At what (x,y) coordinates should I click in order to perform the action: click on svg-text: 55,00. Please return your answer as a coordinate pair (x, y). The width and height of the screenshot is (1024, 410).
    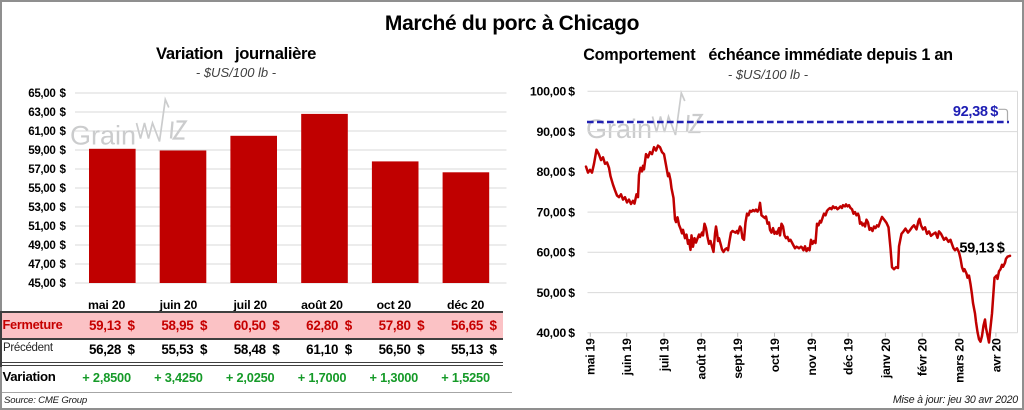
    Looking at the image, I should click on (41, 188).